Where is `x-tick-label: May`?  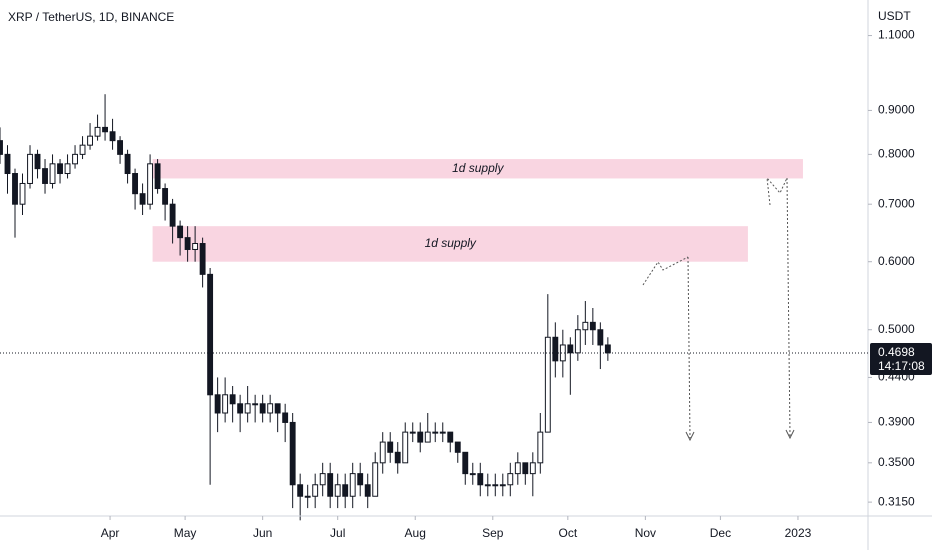 x-tick-label: May is located at coordinates (185, 533).